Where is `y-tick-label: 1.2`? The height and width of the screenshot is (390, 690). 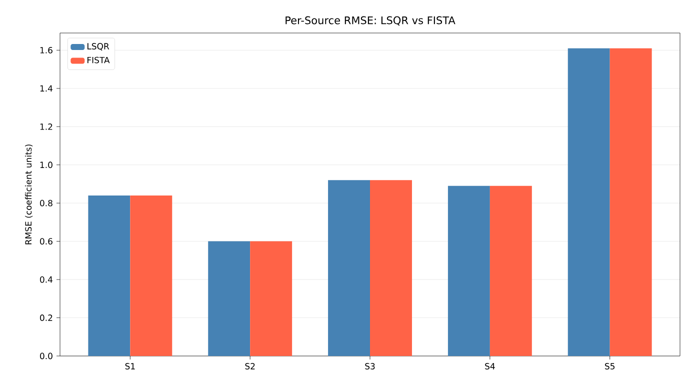 y-tick-label: 1.2 is located at coordinates (46, 126).